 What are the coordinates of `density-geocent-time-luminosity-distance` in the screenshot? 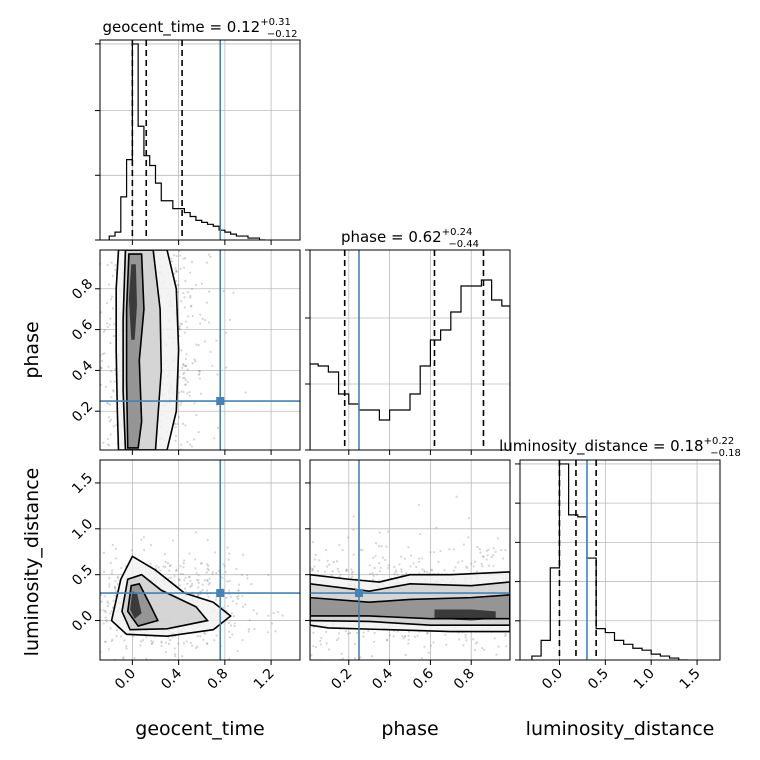 It's located at (171, 572).